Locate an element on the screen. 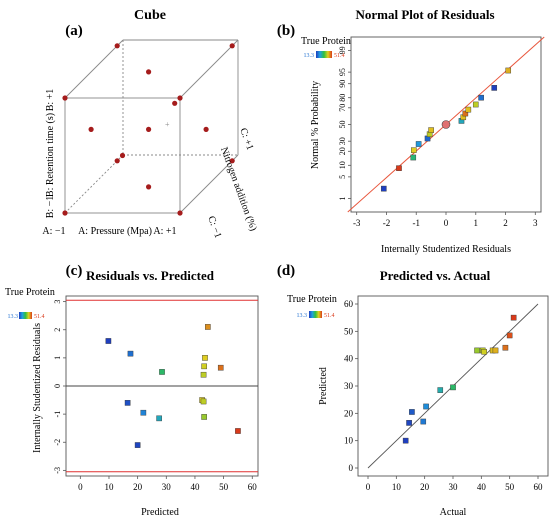  panel-d-legend-title: True Protein is located at coordinates (312, 299).